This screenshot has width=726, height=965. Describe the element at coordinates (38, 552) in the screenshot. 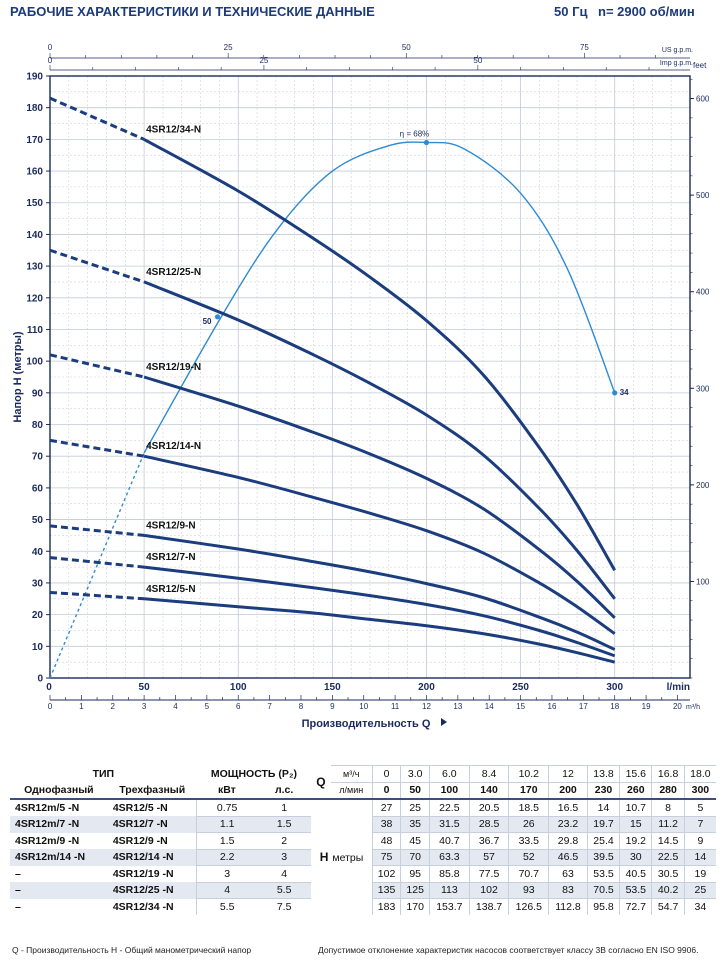

I see `y-tick-label: 40` at that location.